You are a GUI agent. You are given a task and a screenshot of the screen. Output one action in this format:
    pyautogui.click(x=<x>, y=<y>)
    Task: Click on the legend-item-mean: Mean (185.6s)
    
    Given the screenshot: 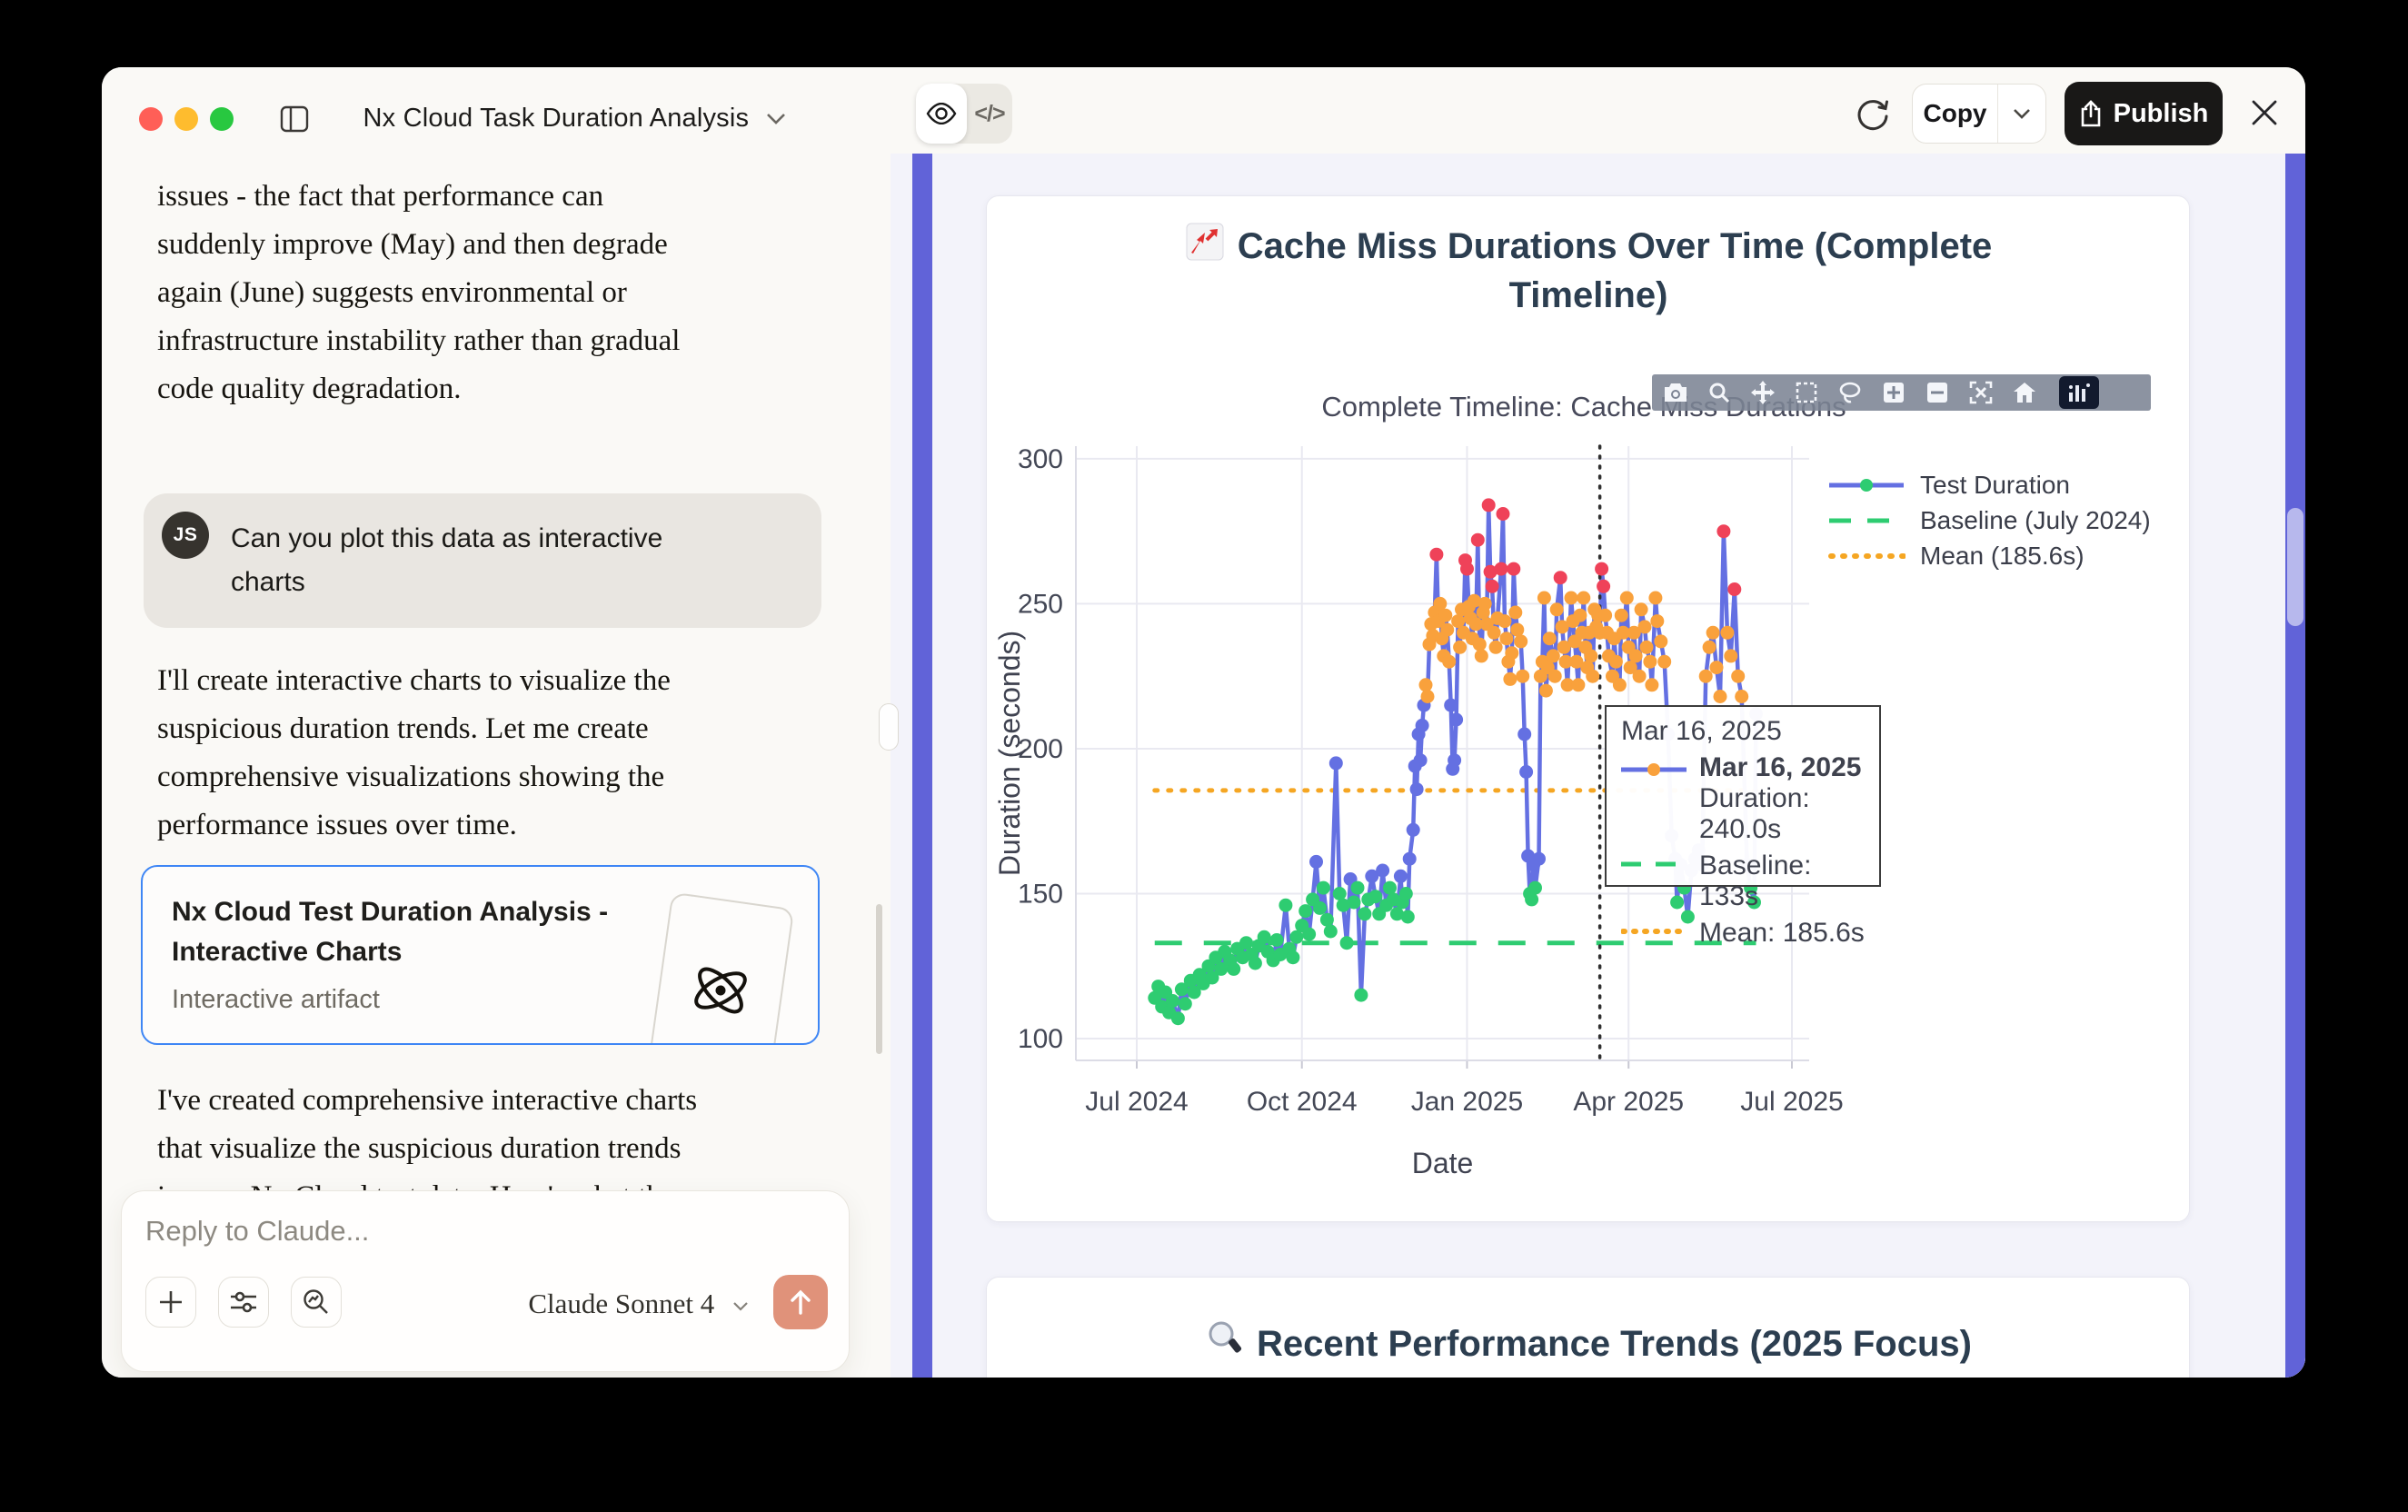 What is the action you would take?
    pyautogui.click(x=2004, y=555)
    